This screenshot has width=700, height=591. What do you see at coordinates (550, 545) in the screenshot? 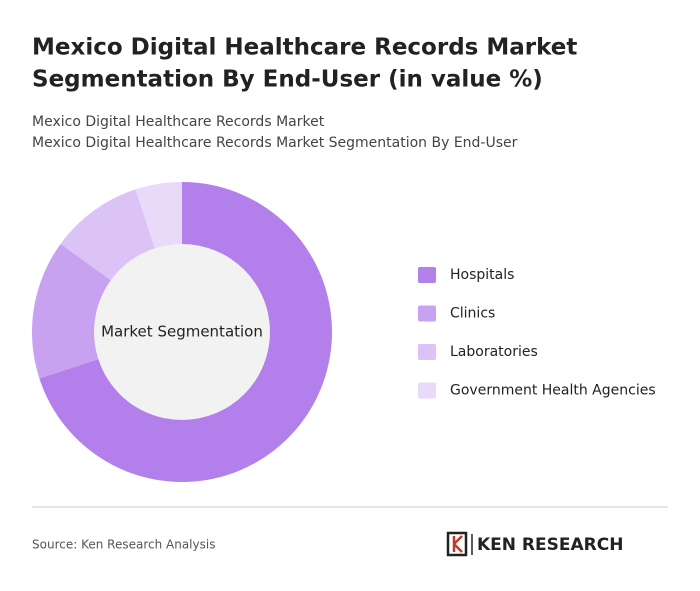
I see `brand: KEN RESEARCH` at bounding box center [550, 545].